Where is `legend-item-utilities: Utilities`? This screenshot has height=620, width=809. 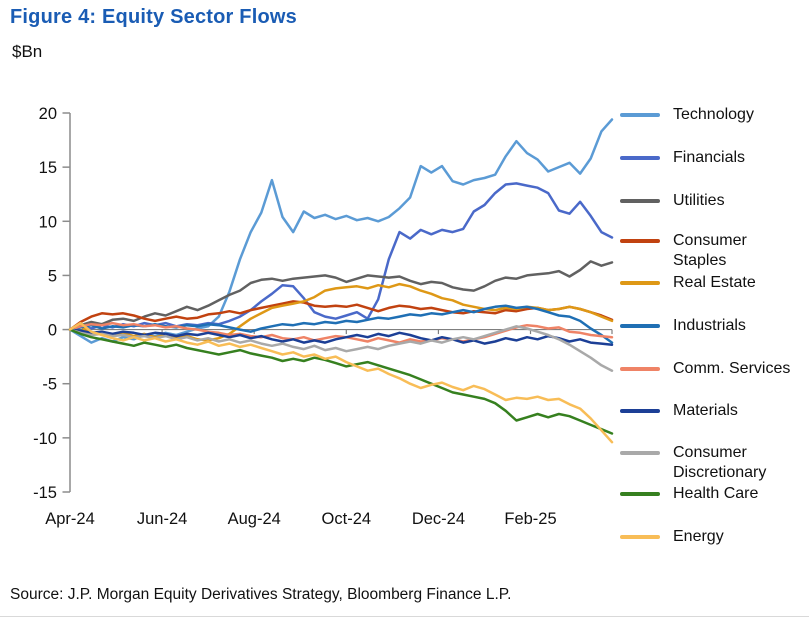
legend-item-utilities: Utilities is located at coordinates (711, 201).